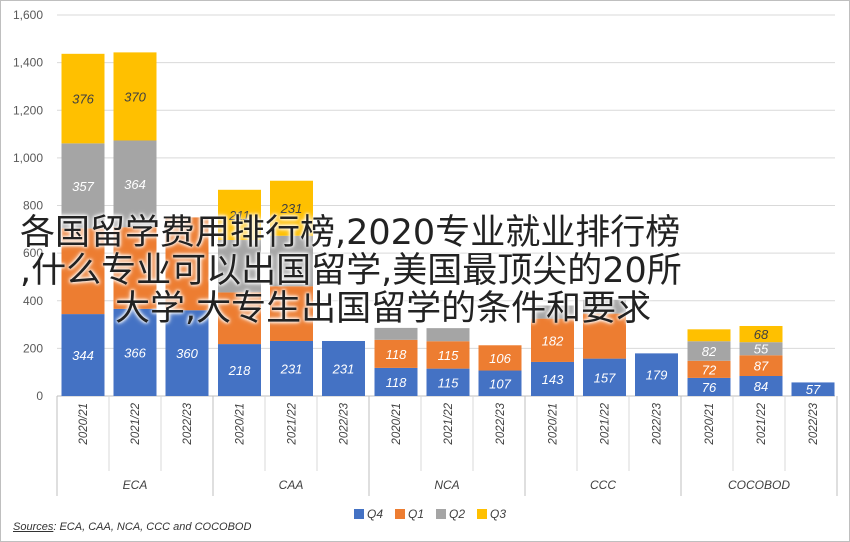 This screenshot has height=542, width=850. I want to click on data-label: 72, so click(709, 369).